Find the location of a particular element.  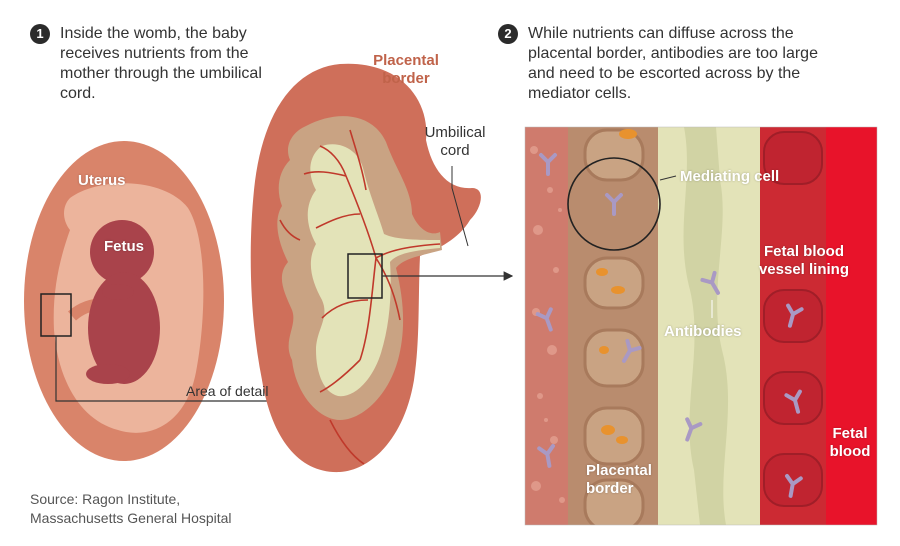

area-of-detail-arrow is located at coordinates (172, 371).